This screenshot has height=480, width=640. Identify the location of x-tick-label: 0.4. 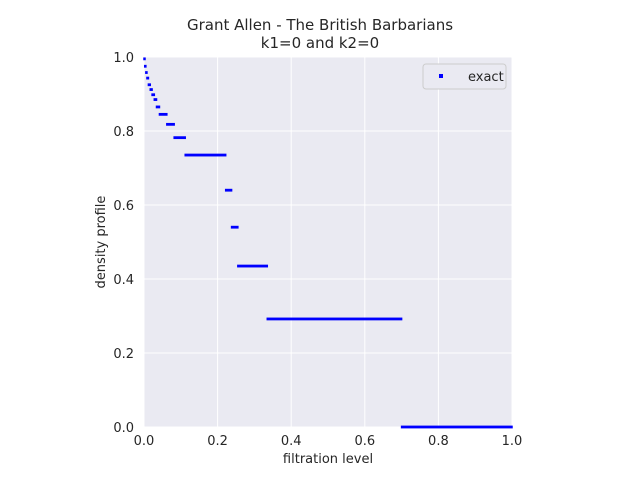
(291, 441).